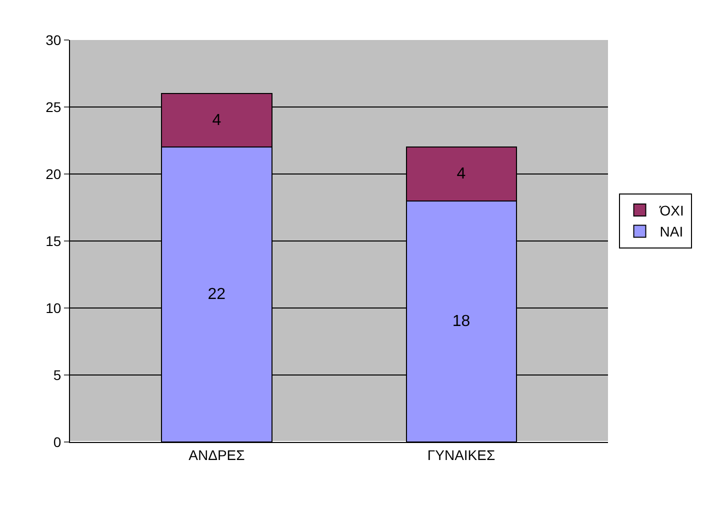  I want to click on y-tick-label: 25, so click(54, 106).